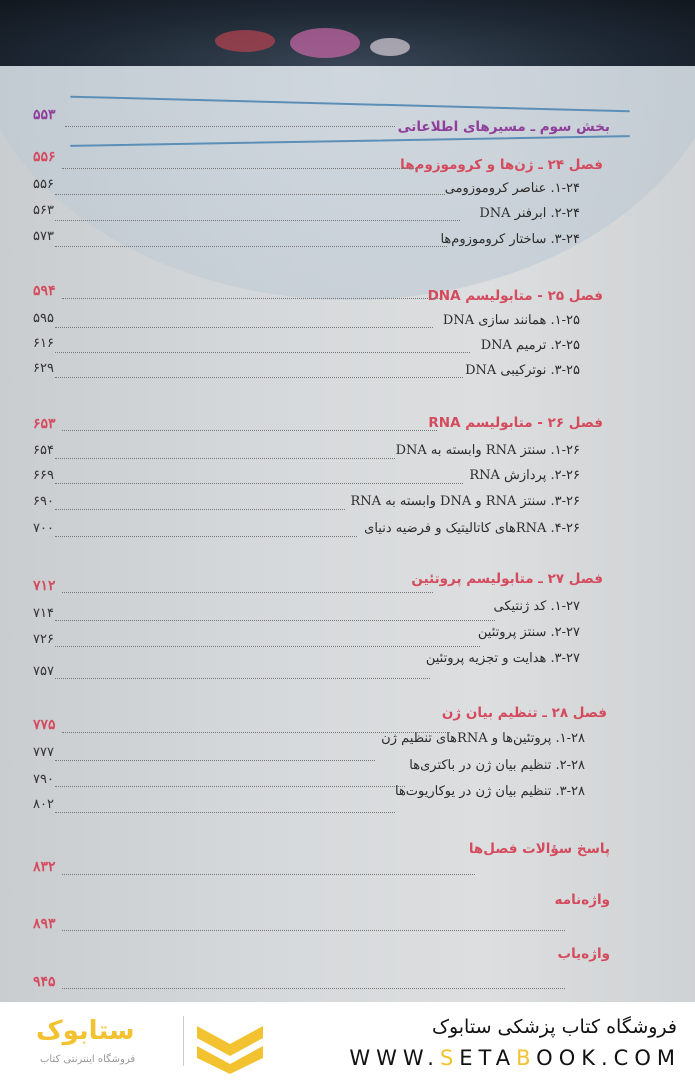 Image resolution: width=695 pixels, height=1080 pixels. I want to click on section-title: ۳-۲۸. تنظیم بیان ژن در یوکاریوت‌ها, so click(489, 791).